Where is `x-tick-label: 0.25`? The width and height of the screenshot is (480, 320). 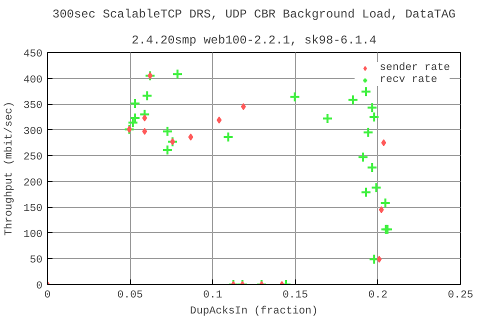 x-tick-label: 0.25 is located at coordinates (461, 296).